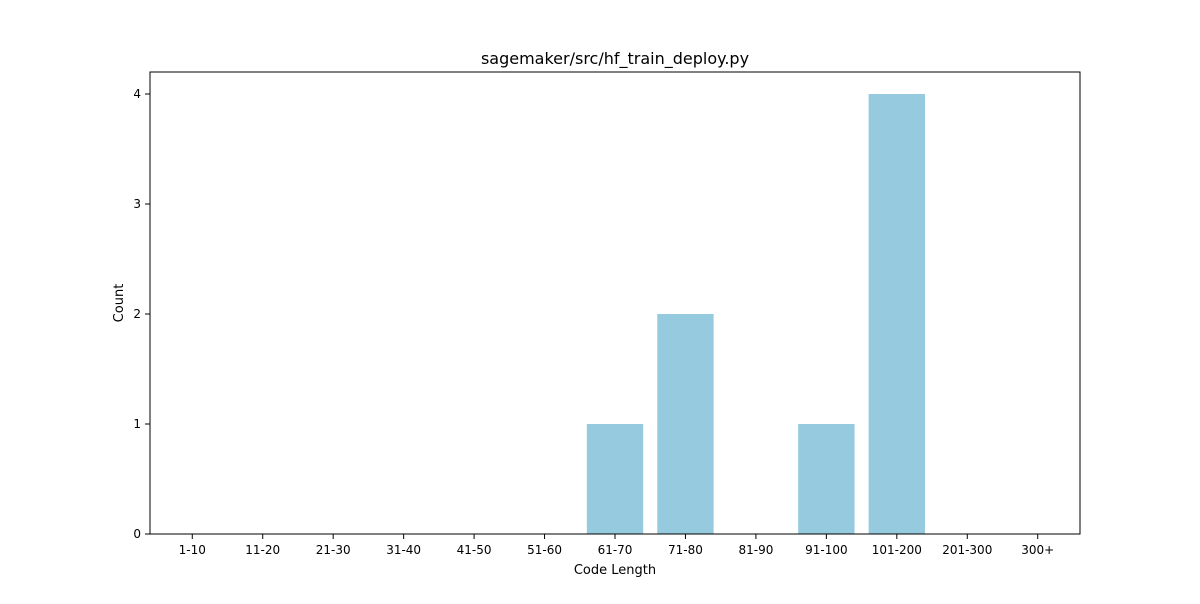 The height and width of the screenshot is (604, 1200). Describe the element at coordinates (192, 550) in the screenshot. I see `x-tick-label: 1-10` at that location.